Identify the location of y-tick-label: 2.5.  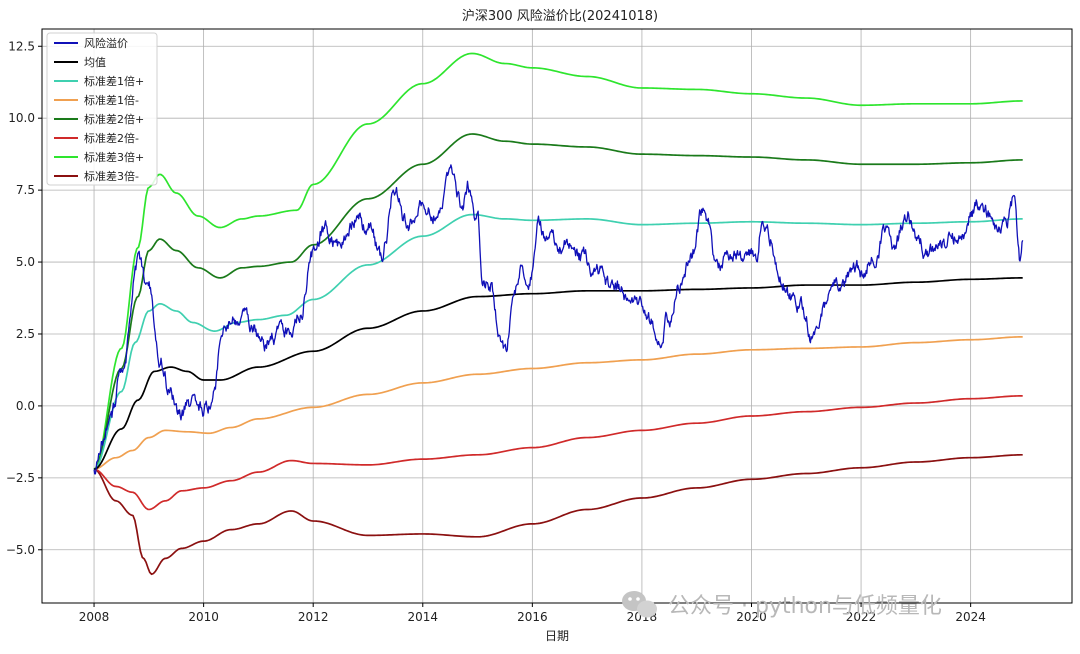
(25, 334).